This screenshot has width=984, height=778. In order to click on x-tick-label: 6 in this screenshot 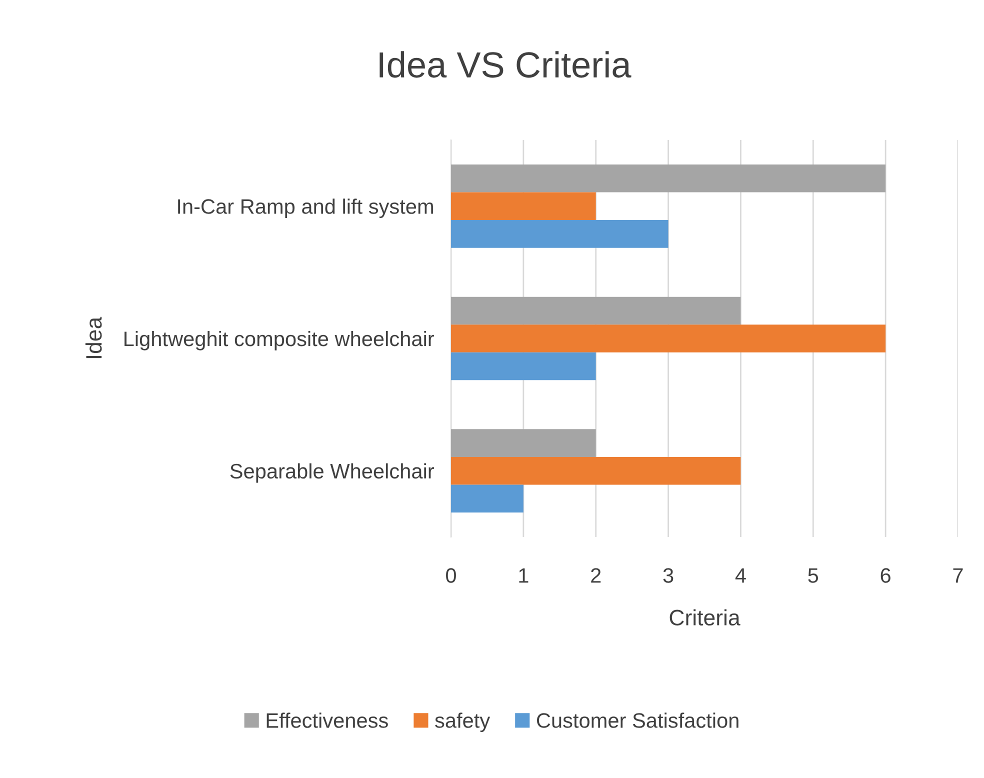, I will do `click(885, 575)`.